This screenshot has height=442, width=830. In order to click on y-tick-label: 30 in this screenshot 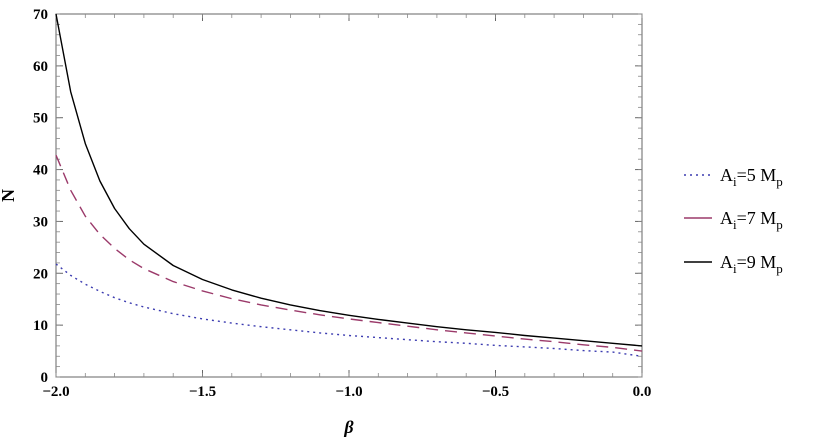, I will do `click(40, 222)`.